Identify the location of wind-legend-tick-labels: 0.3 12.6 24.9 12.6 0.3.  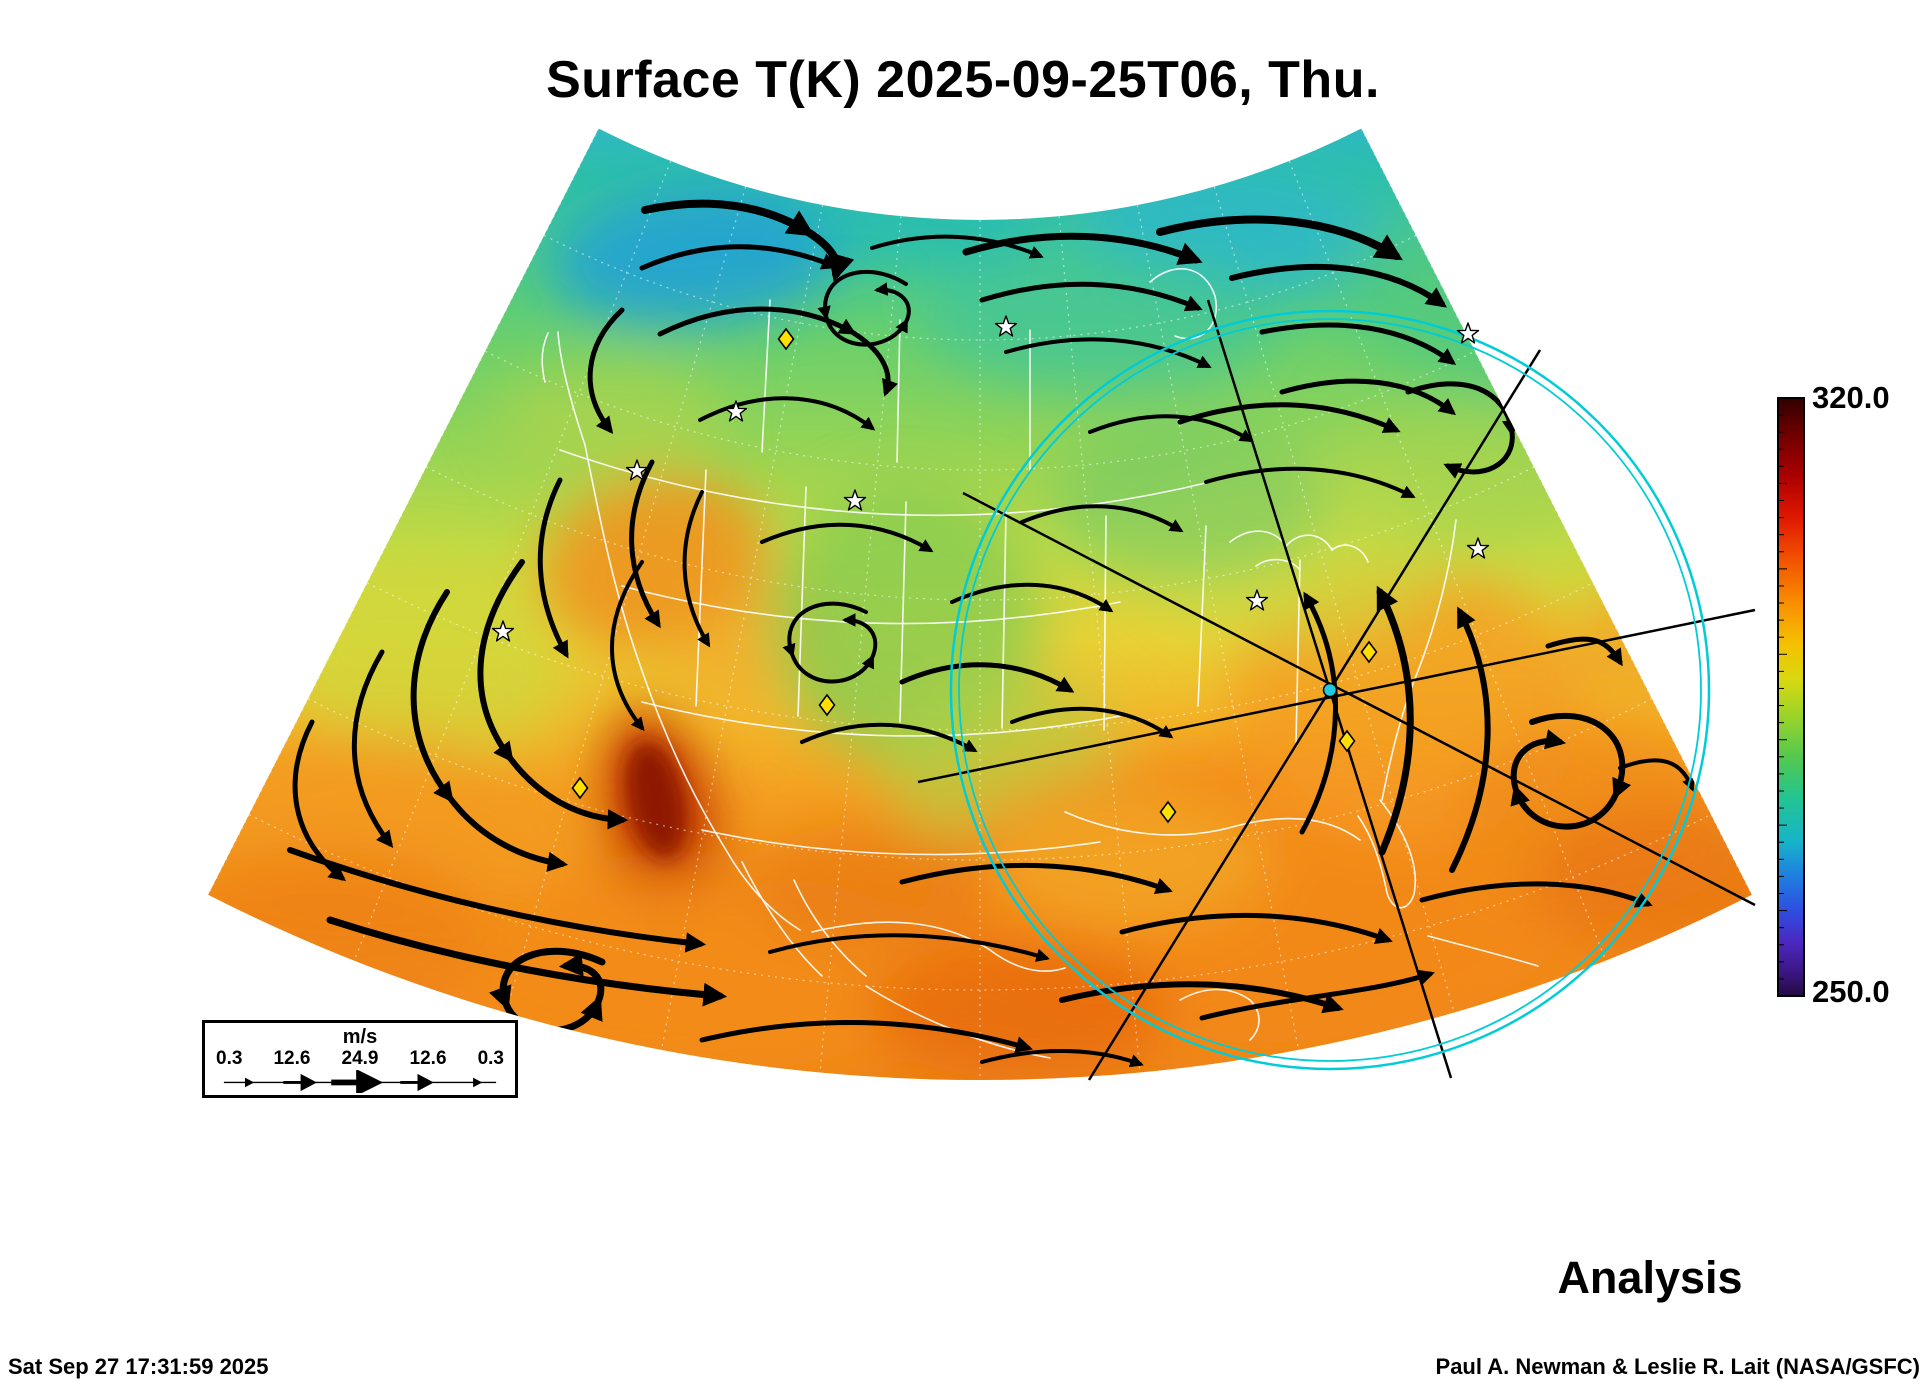
(360, 1059).